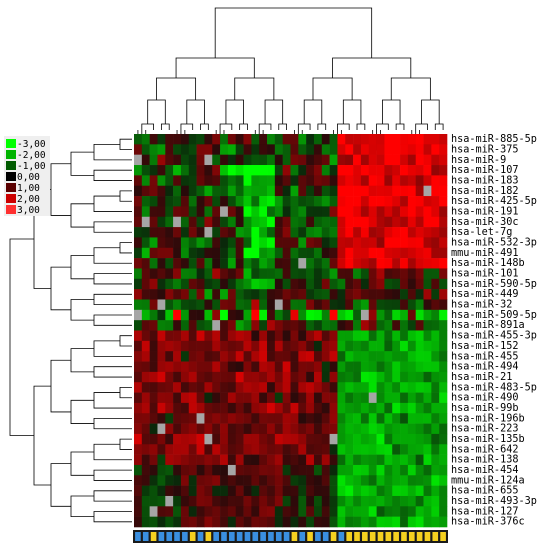  Describe the element at coordinates (494, 501) in the screenshot. I see `row-label: hsa-miR-493-3p` at that location.